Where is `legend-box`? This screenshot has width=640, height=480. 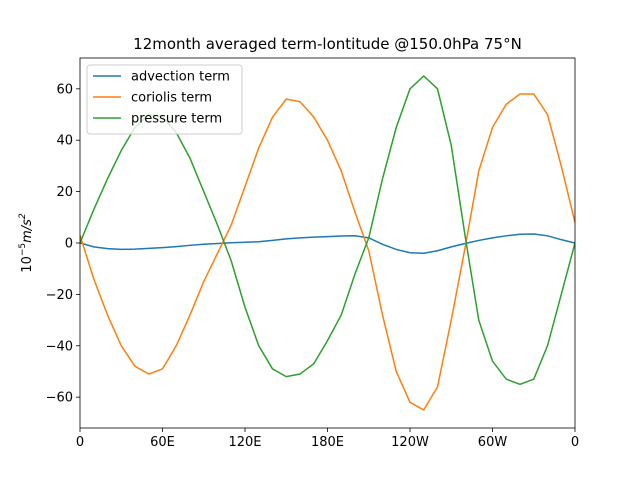
legend-box is located at coordinates (164, 99).